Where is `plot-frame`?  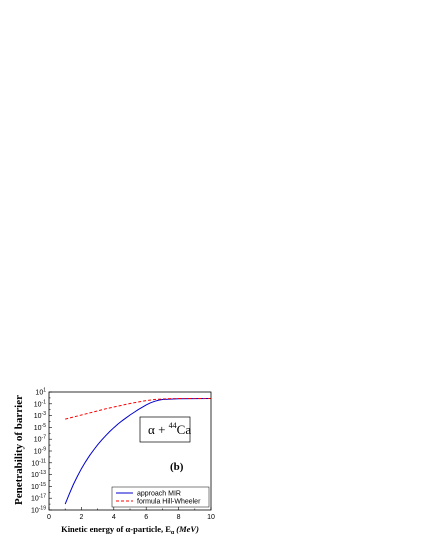
plot-frame is located at coordinates (130, 451).